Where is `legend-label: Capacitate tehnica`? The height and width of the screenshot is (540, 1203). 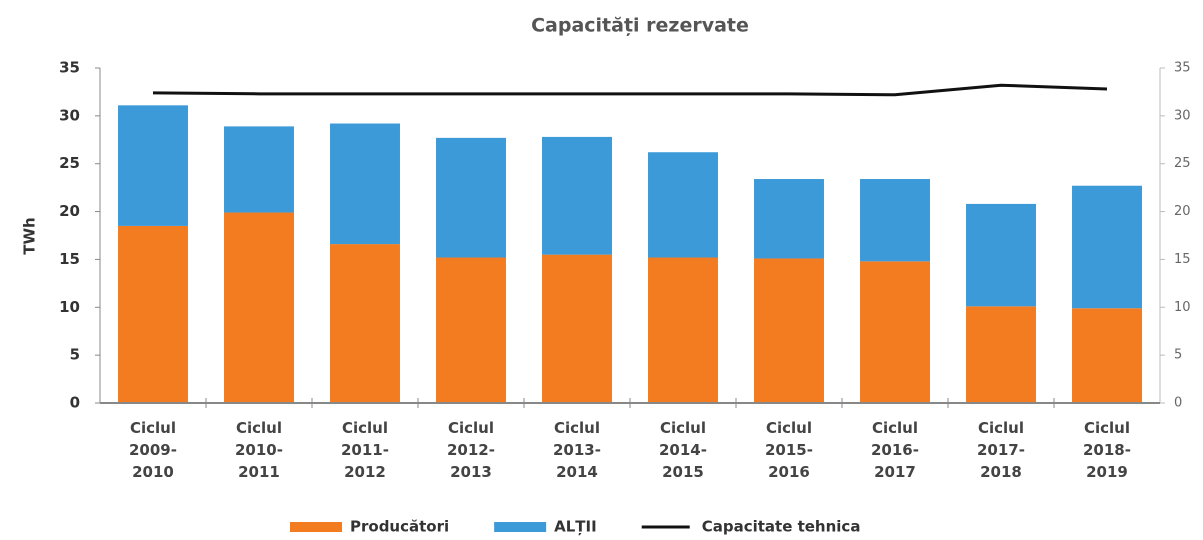
legend-label: Capacitate tehnica is located at coordinates (781, 527).